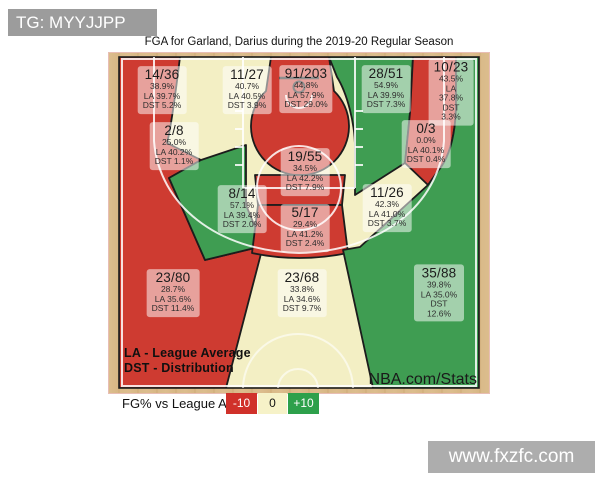  What do you see at coordinates (305, 157) in the screenshot?
I see `zone-fga: 19/55` at bounding box center [305, 157].